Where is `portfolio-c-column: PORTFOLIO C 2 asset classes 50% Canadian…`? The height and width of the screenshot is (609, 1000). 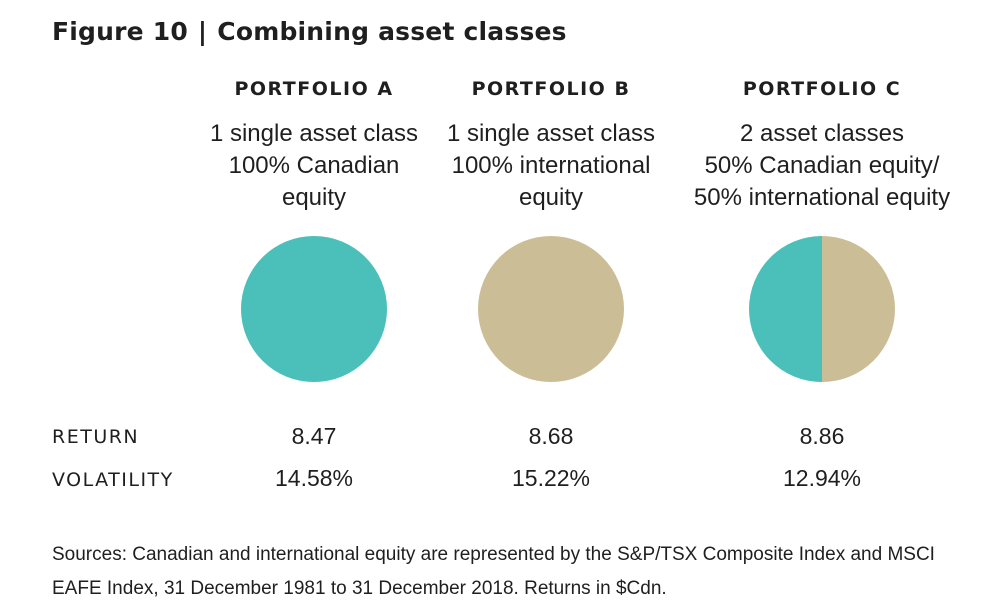
portfolio-c-column: PORTFOLIO C 2 asset classes 50% Canadian… is located at coordinates (822, 146).